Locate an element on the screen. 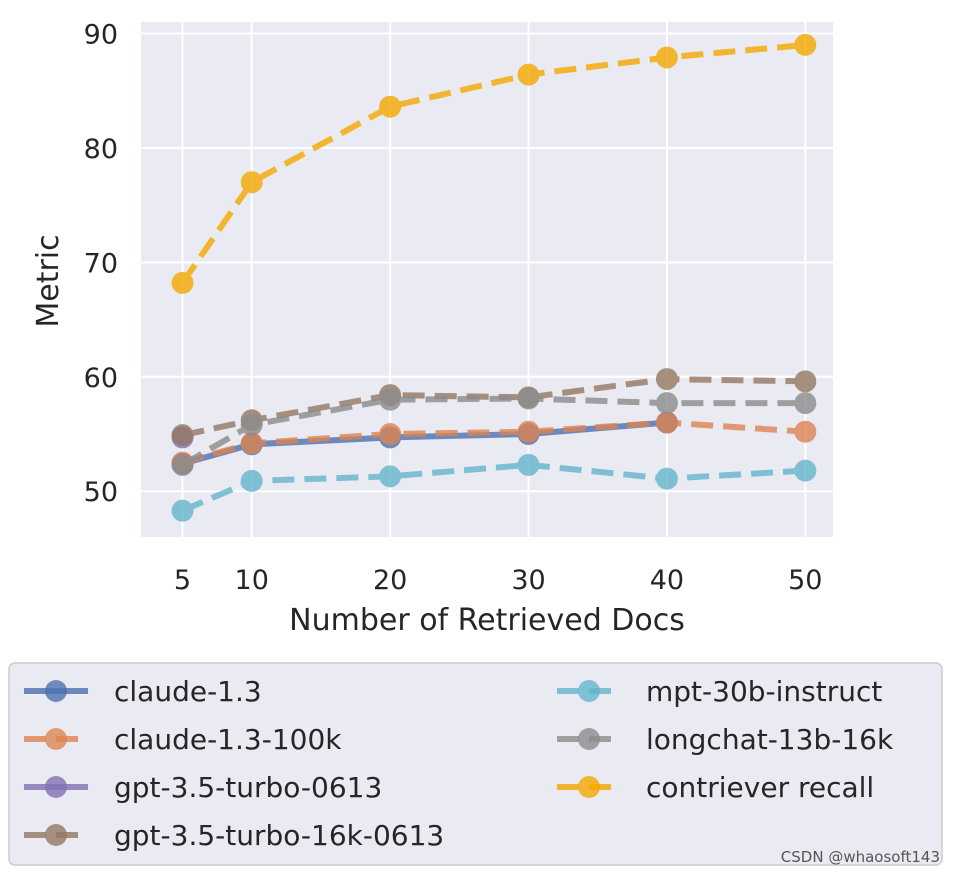 This screenshot has height=874, width=954. legend-label: contriever recall is located at coordinates (760, 787).